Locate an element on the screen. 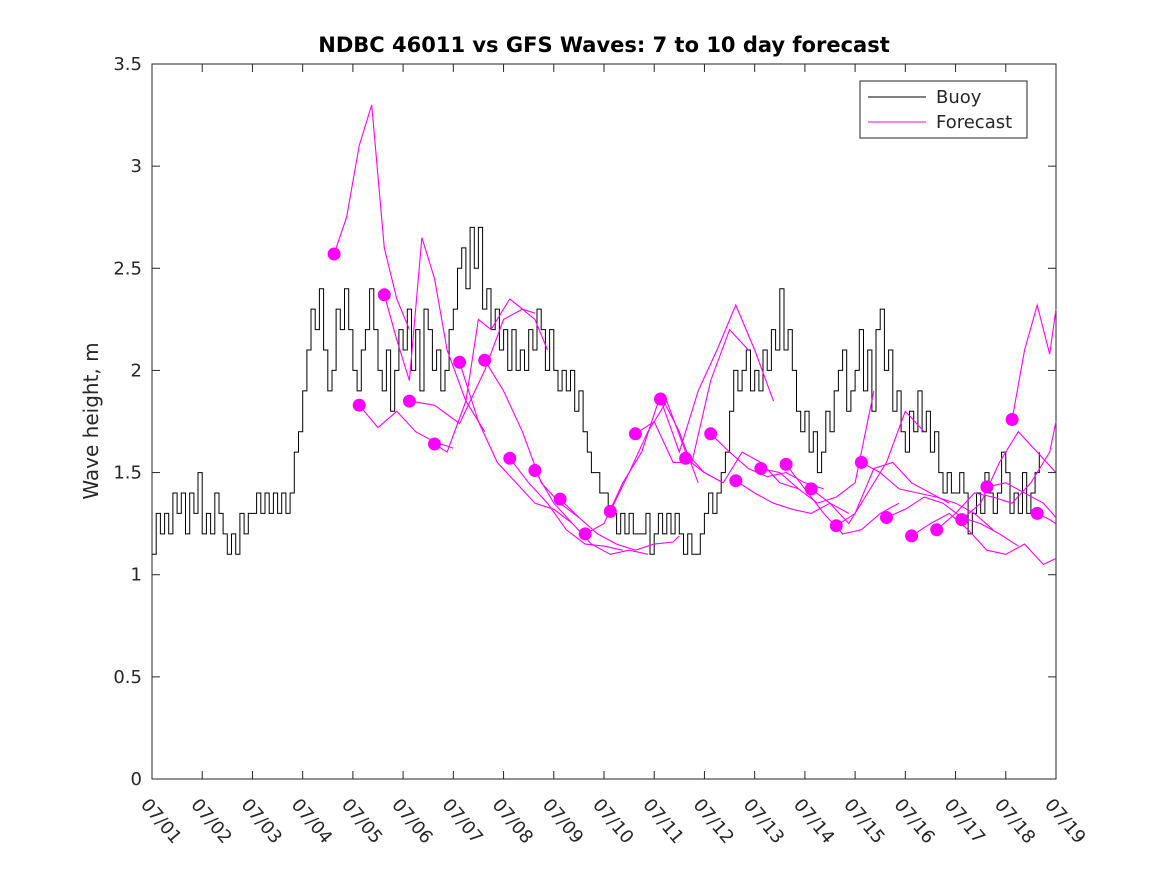  y-tick-label: 3.5 is located at coordinates (127, 64).